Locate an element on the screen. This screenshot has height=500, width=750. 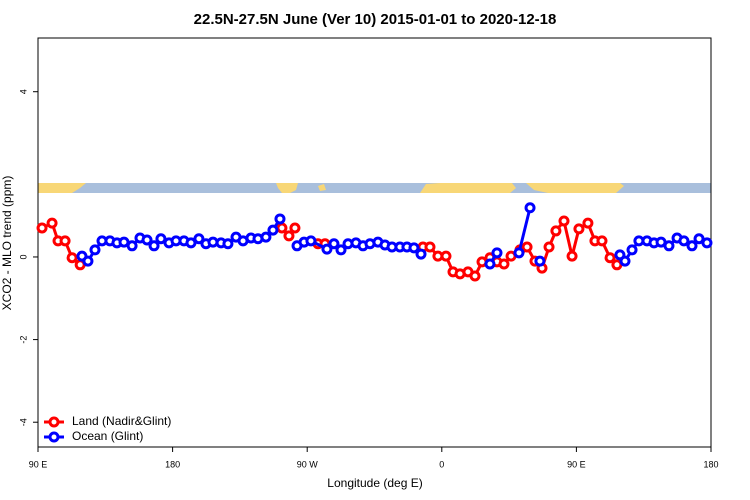
y-tick-label: -2 is located at coordinates (23, 340).